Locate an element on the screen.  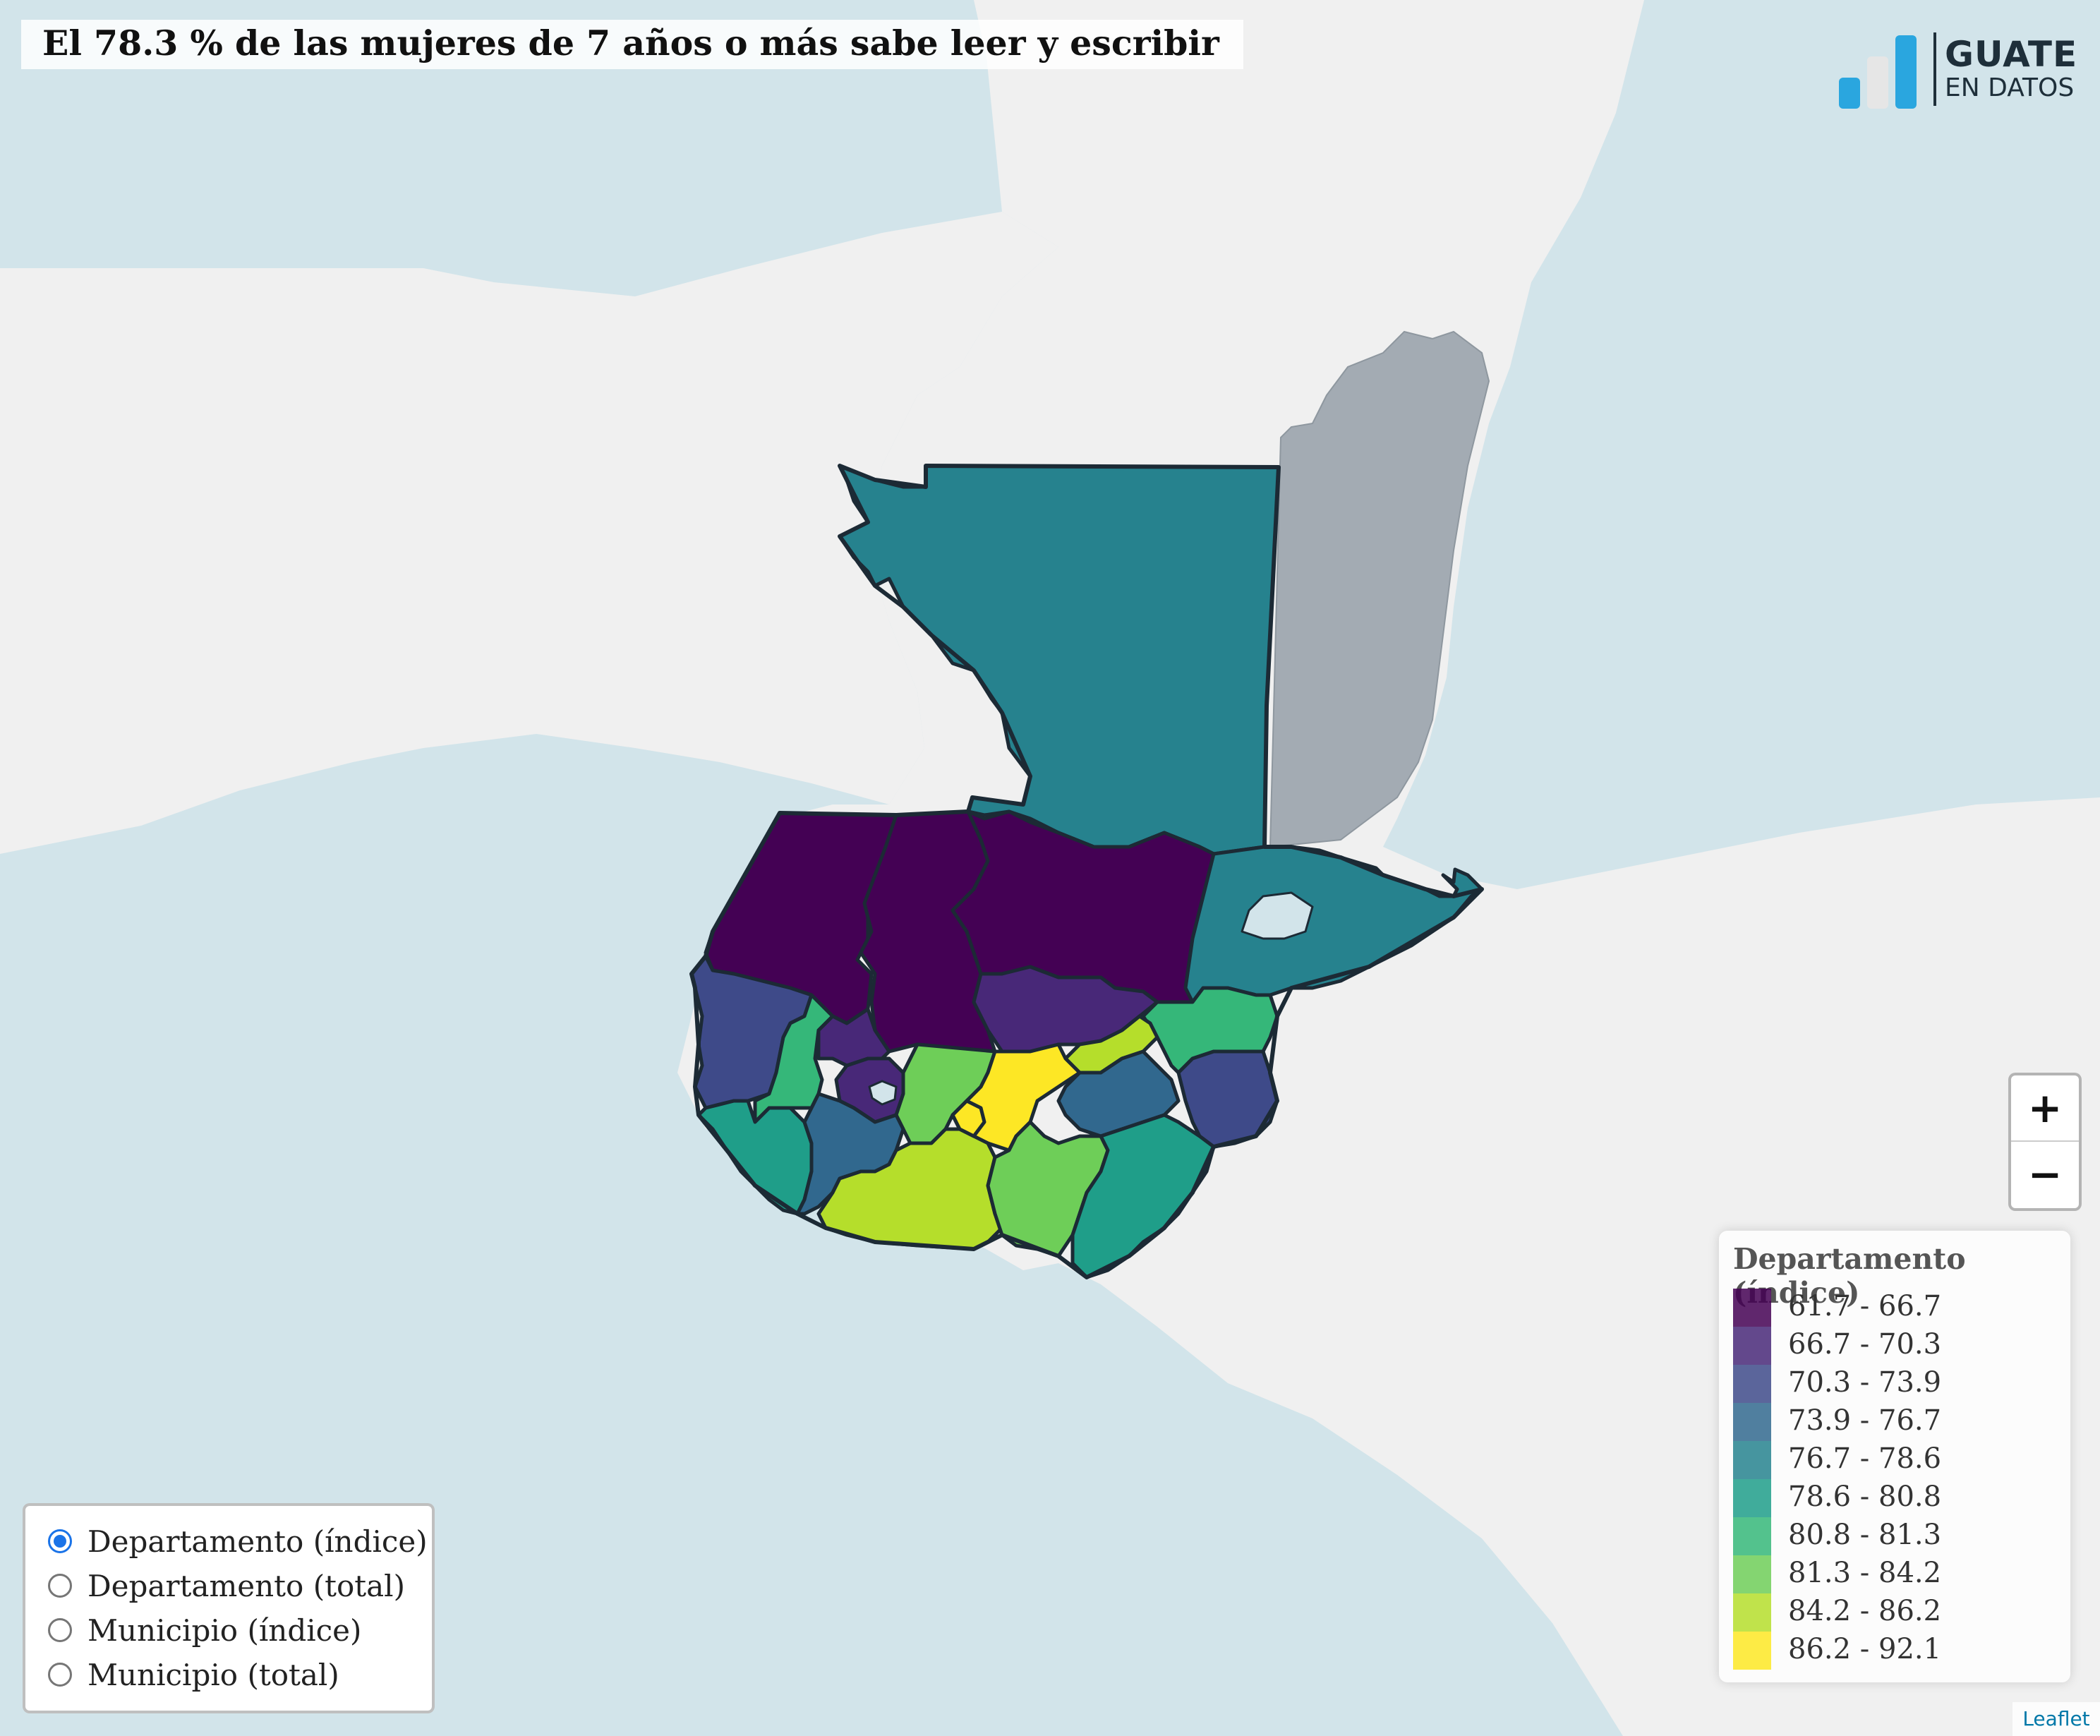
zoom-control: + − is located at coordinates (2045, 1142).